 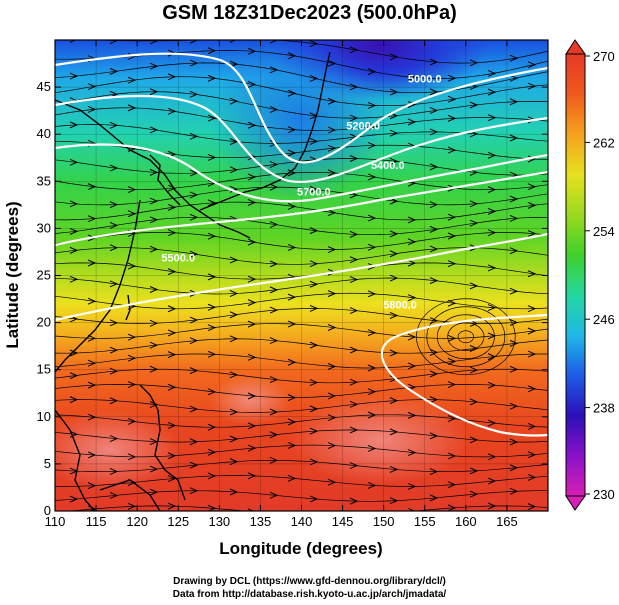 What do you see at coordinates (604, 408) in the screenshot?
I see `colorbar-tick-label: 238` at bounding box center [604, 408].